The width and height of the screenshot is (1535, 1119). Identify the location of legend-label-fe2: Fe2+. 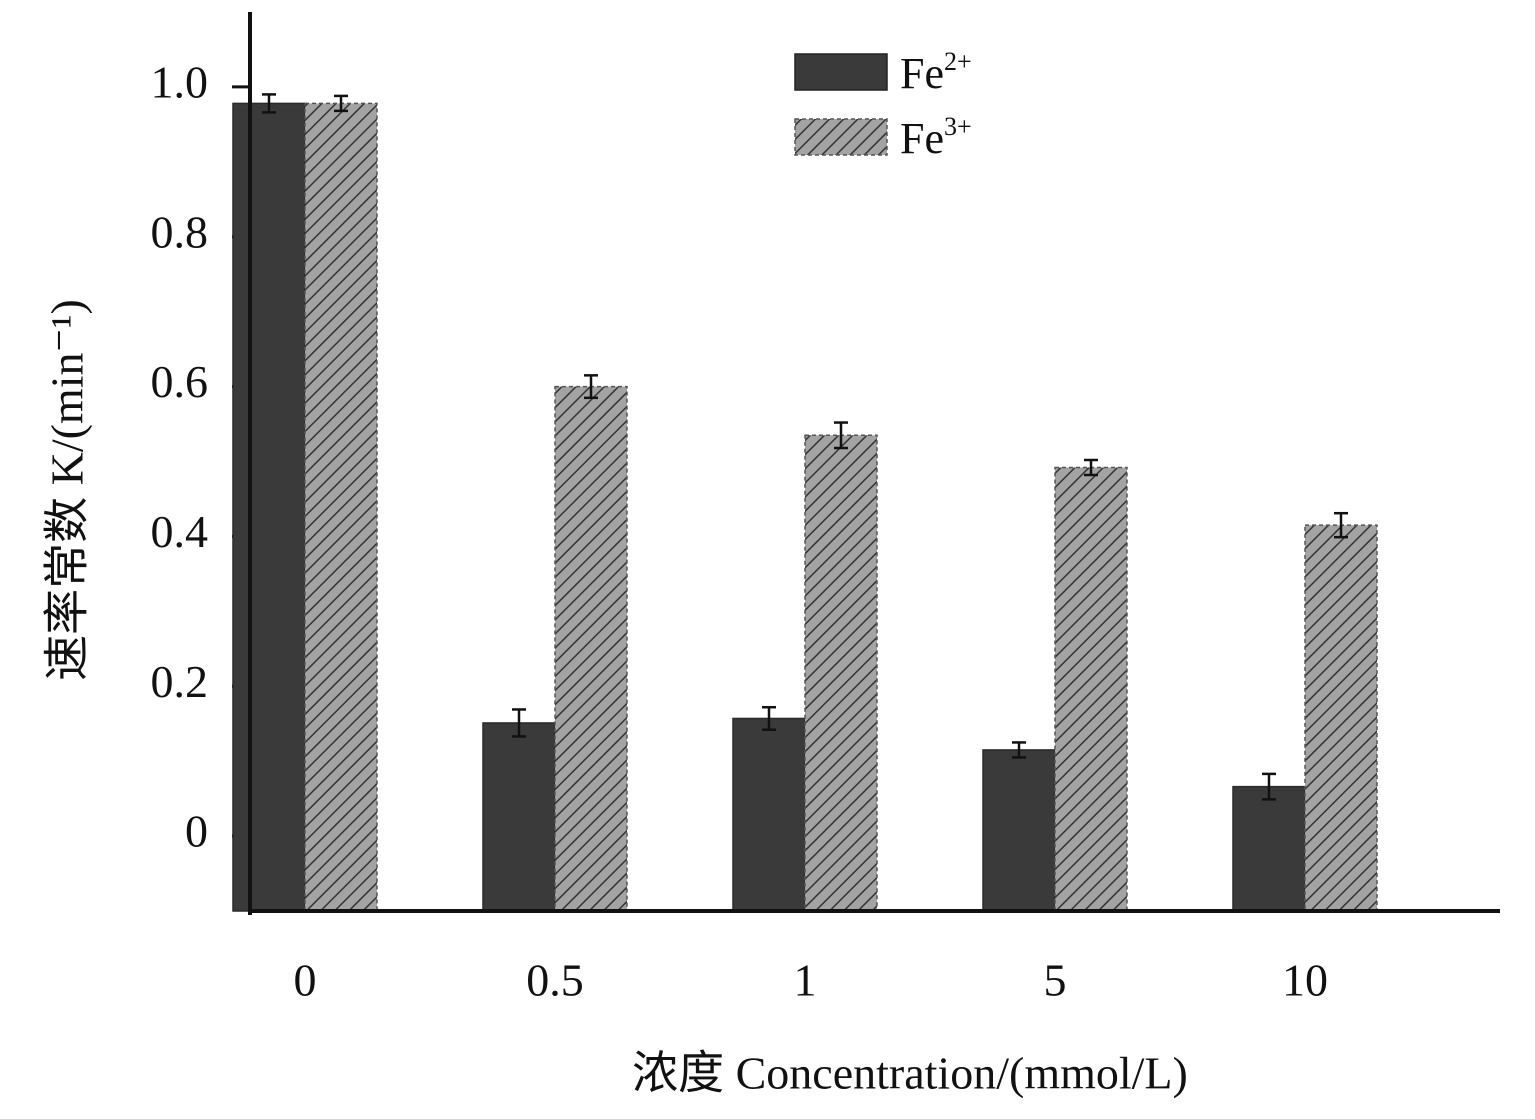
(936, 72).